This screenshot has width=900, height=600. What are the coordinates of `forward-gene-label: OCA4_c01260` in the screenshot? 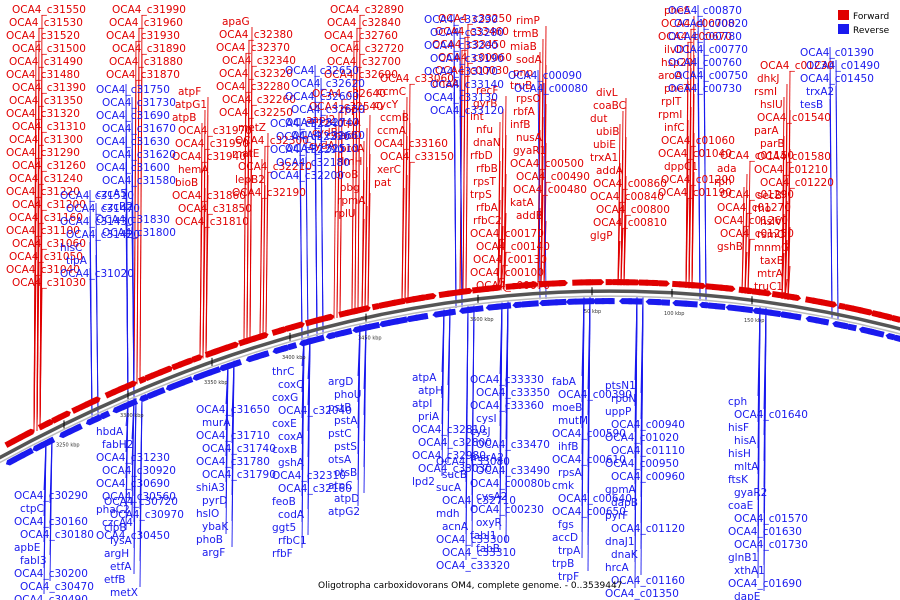 It's located at (751, 221).